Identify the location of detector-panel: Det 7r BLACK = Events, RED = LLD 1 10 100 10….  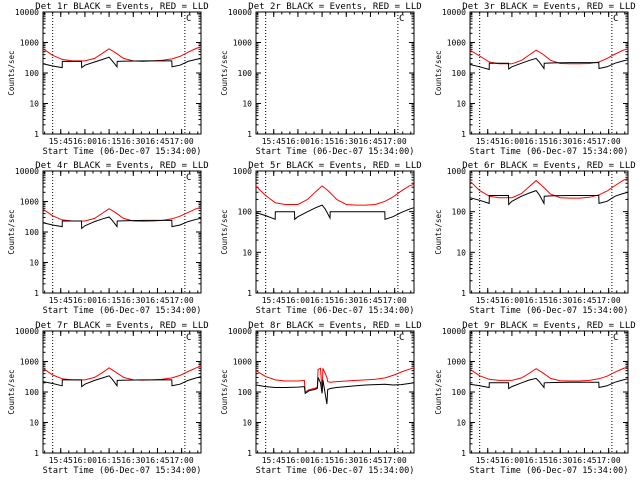
(108, 398).